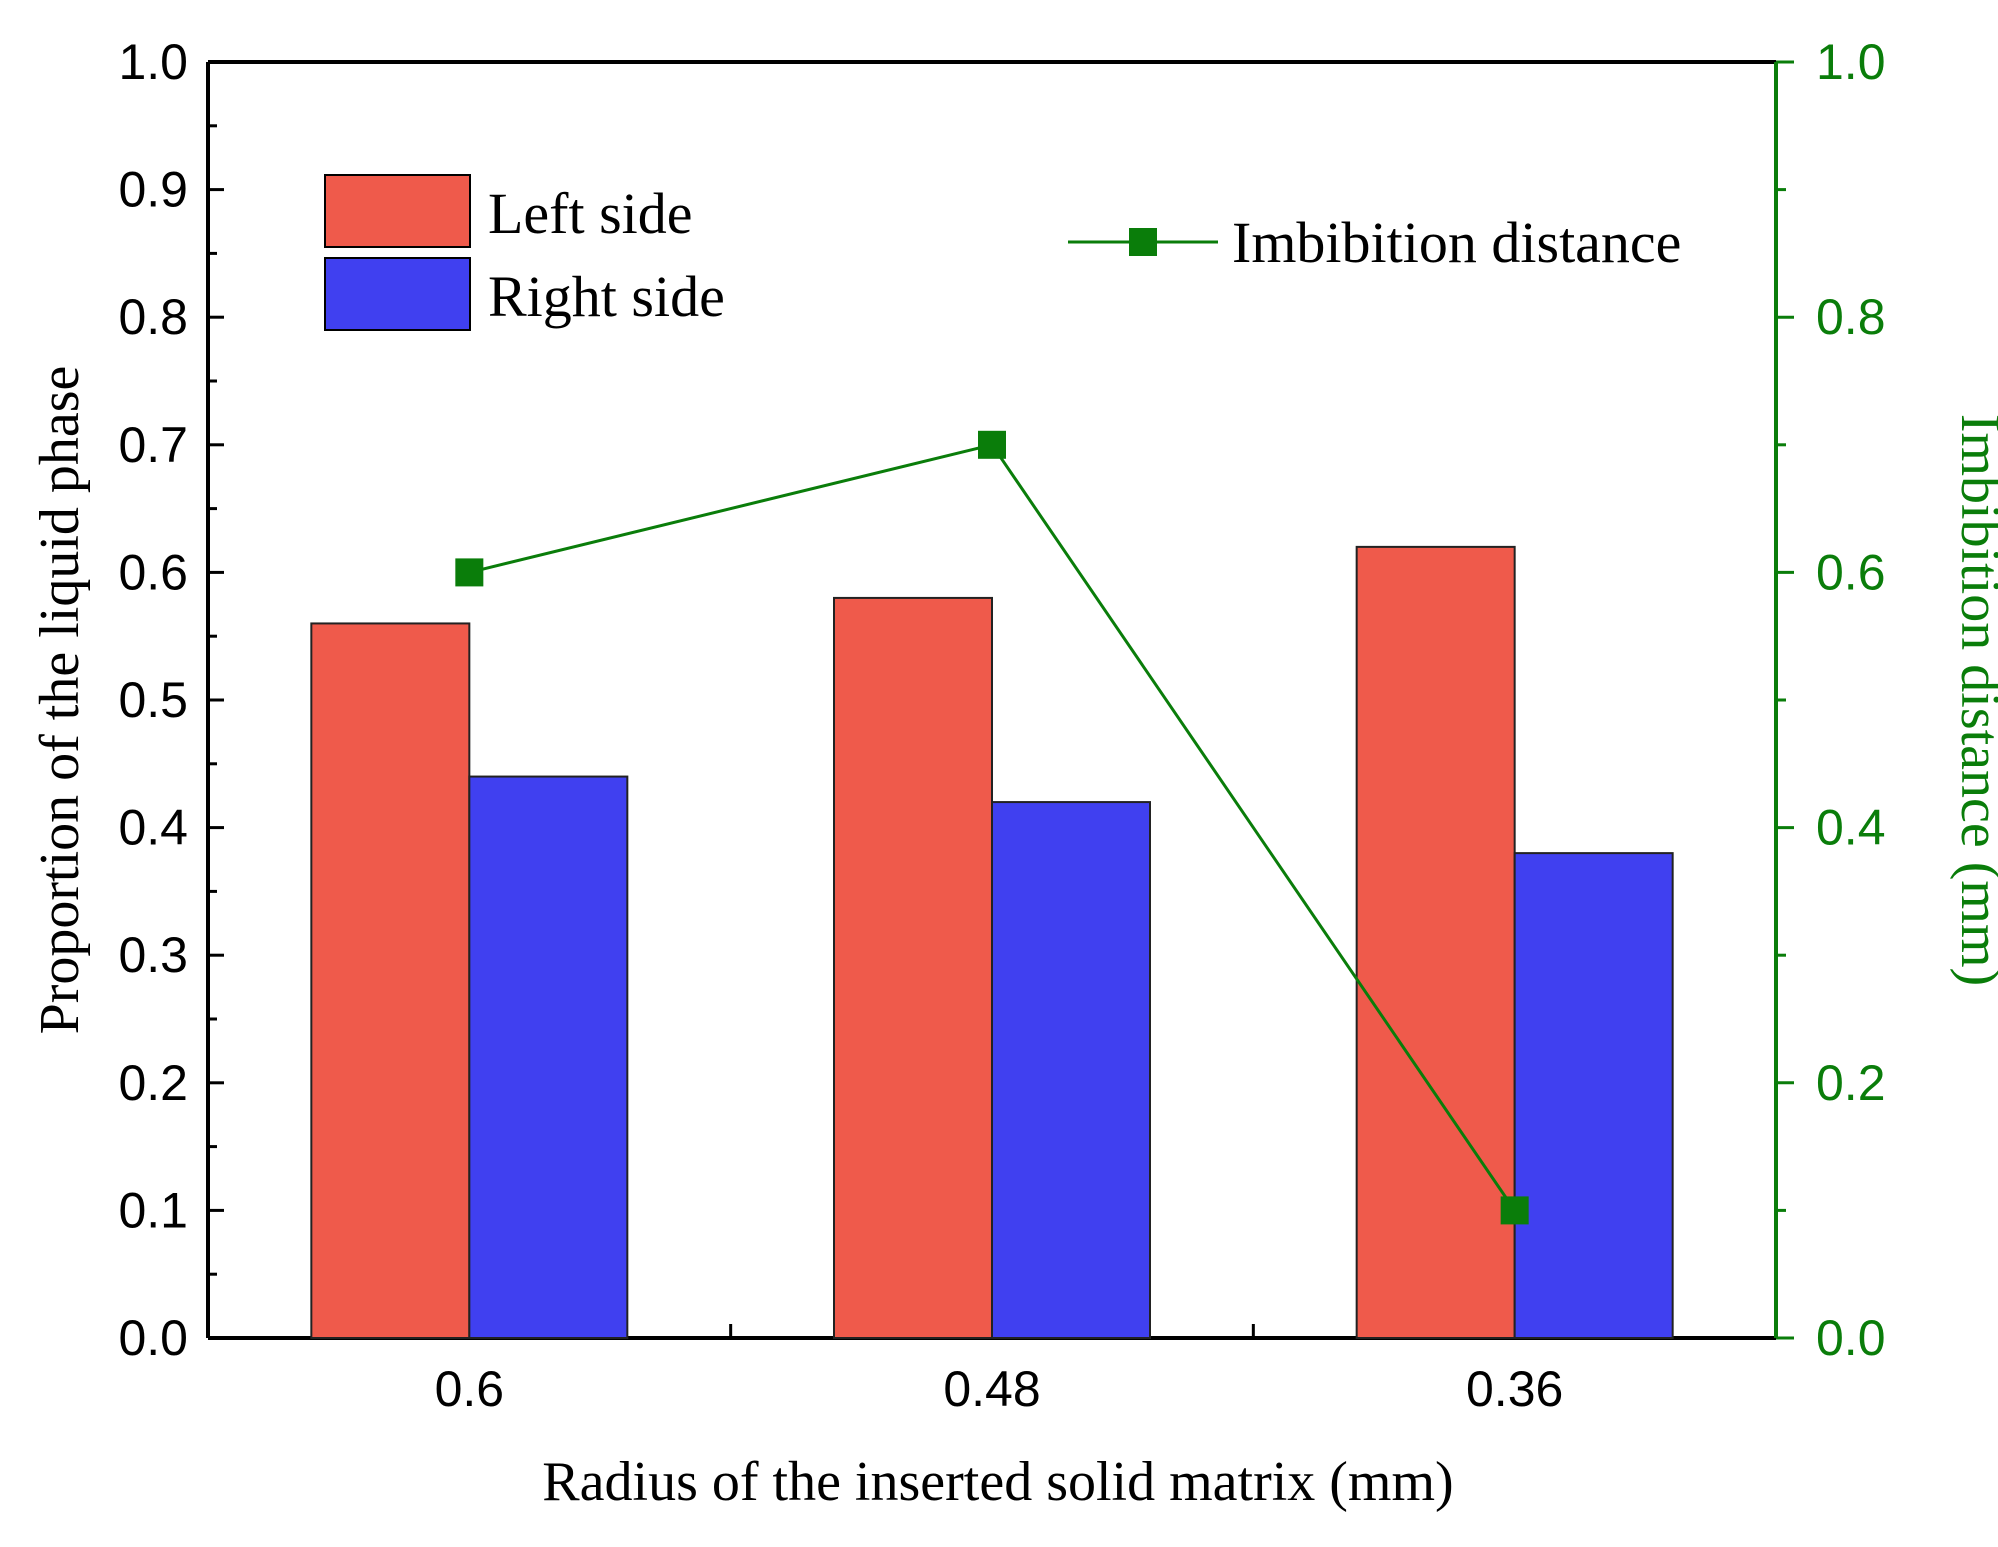  I want to click on y-tick-label: 0.3, so click(153, 955).